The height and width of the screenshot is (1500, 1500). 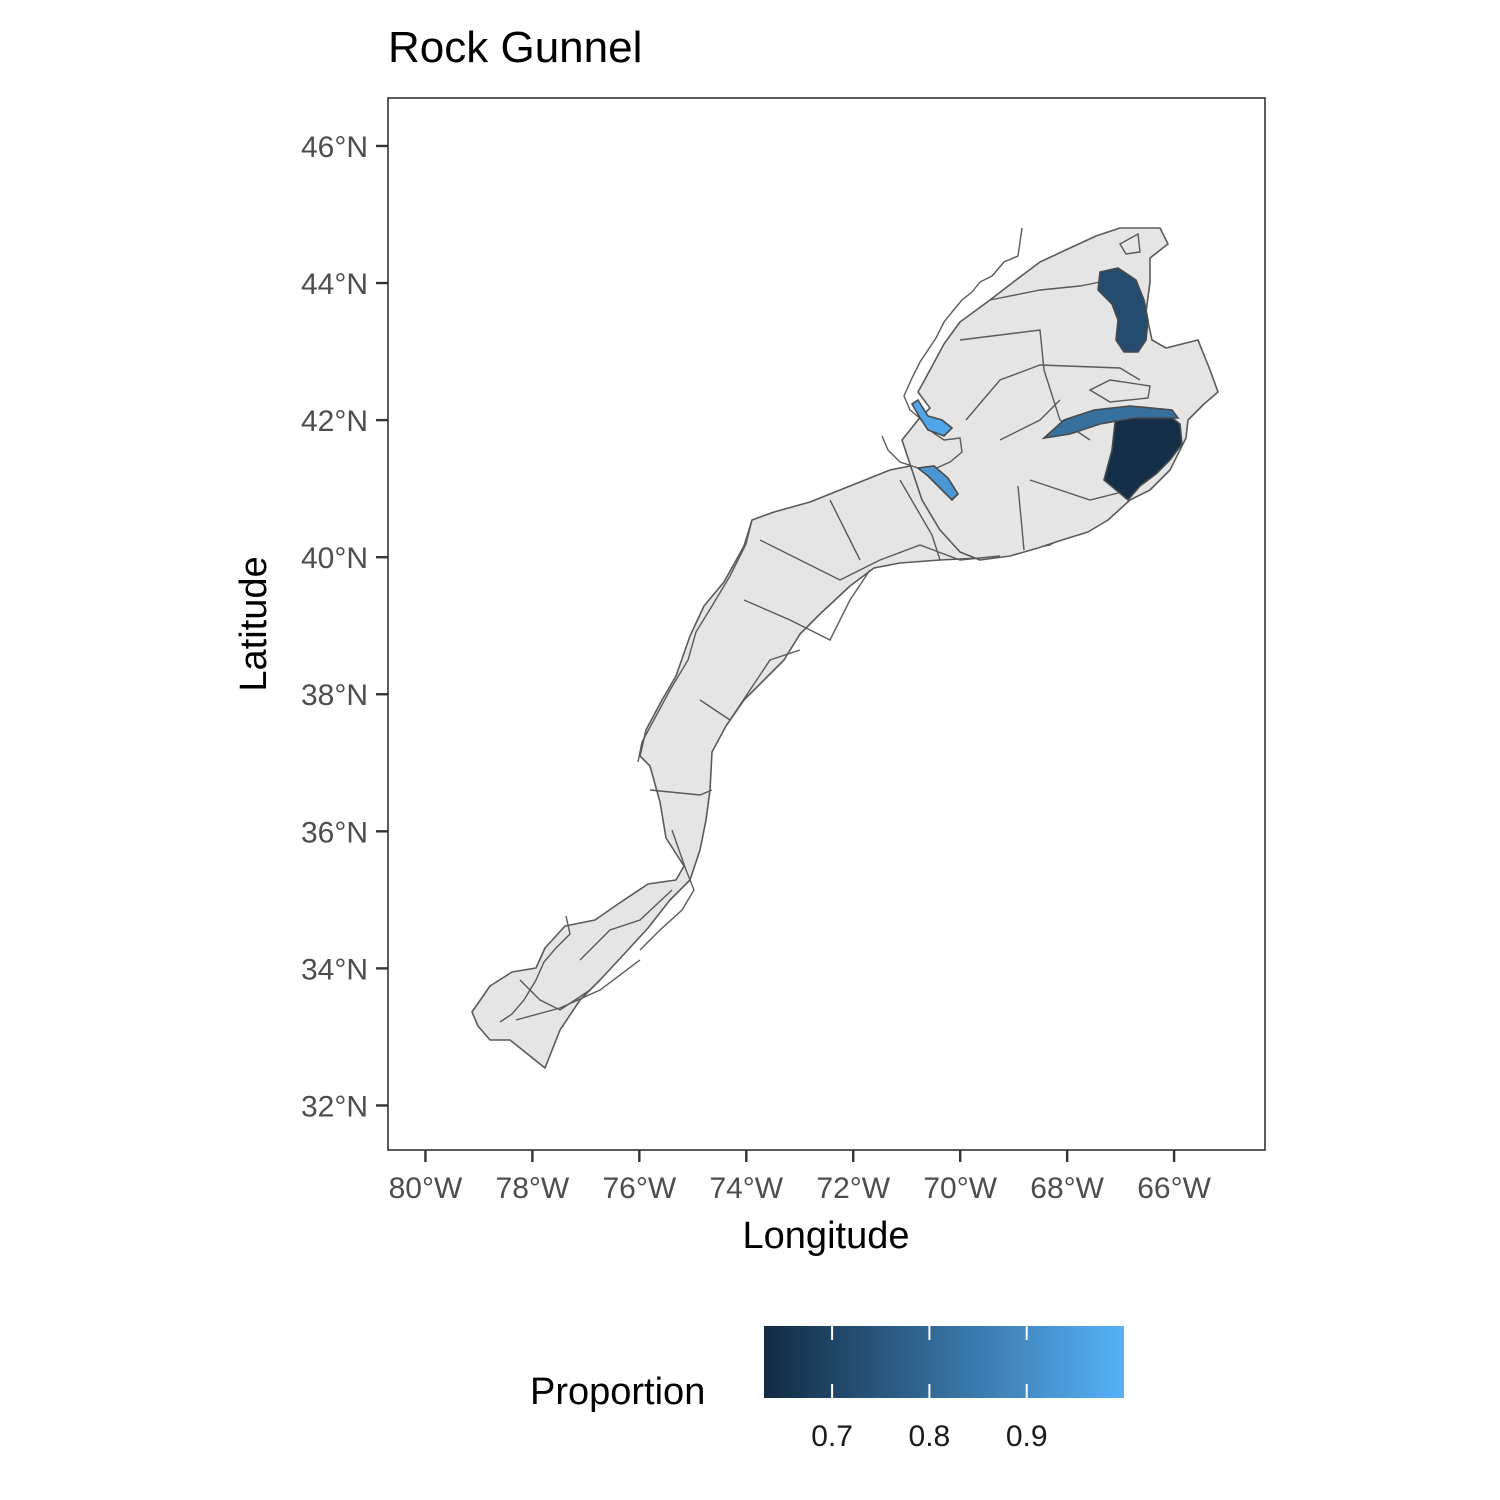 What do you see at coordinates (334, 969) in the screenshot?
I see `y-tick-label: 34°N` at bounding box center [334, 969].